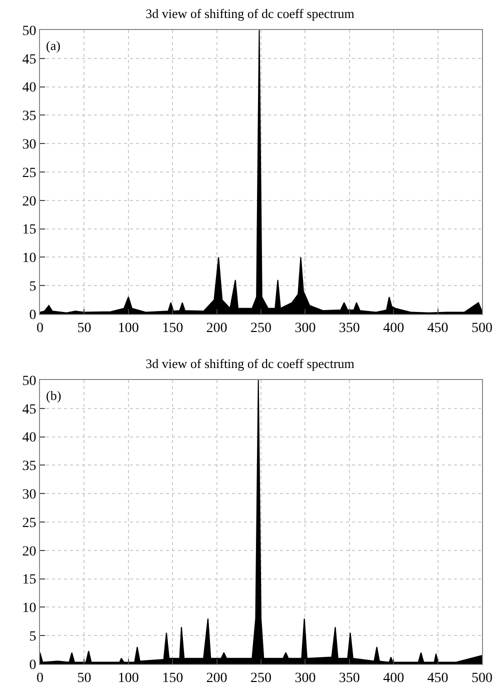  I want to click on annotation: (a), so click(53, 45).